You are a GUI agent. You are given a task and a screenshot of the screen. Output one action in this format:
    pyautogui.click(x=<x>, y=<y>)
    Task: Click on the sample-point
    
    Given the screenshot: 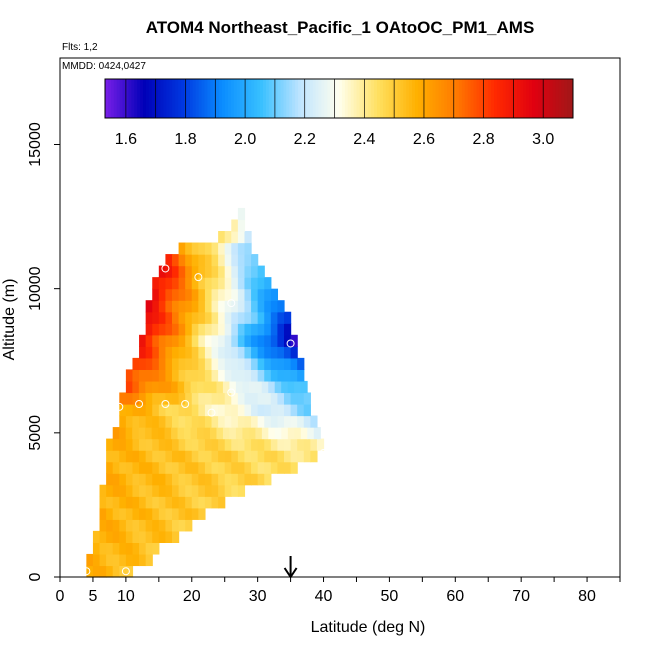 What is the action you would take?
    pyautogui.click(x=139, y=404)
    